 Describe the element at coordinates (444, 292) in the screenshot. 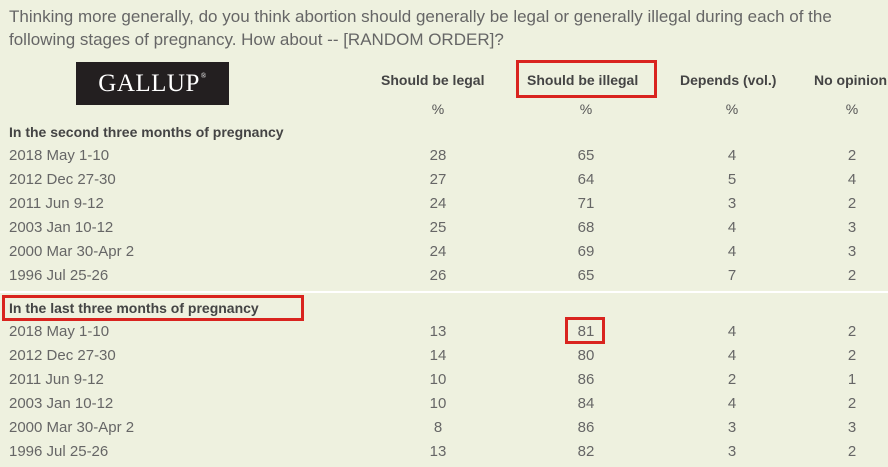

I see `section-divider` at that location.